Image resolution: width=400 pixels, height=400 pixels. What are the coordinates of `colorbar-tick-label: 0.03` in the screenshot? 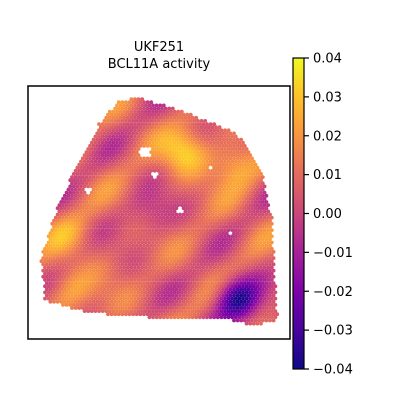 It's located at (327, 97).